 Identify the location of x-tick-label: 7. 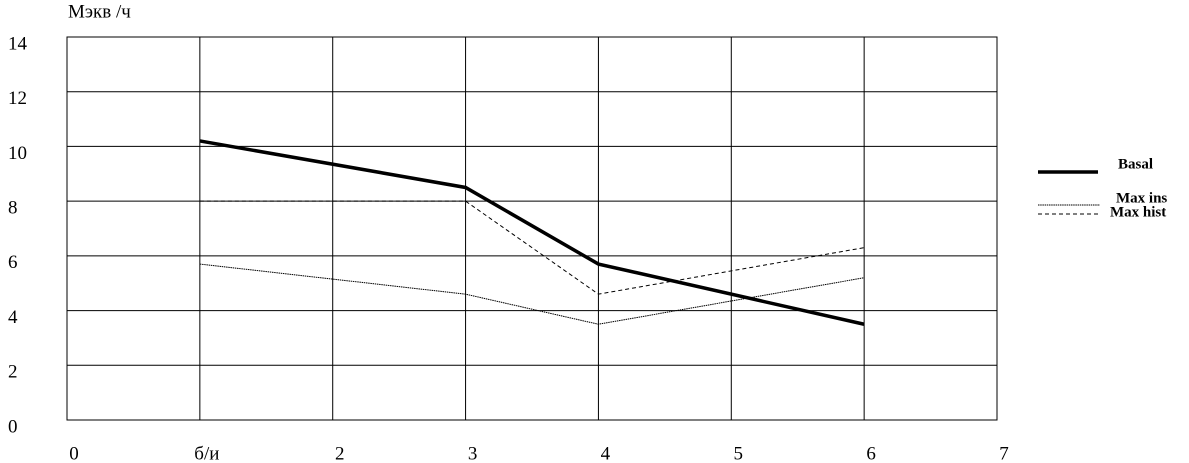
(1004, 453).